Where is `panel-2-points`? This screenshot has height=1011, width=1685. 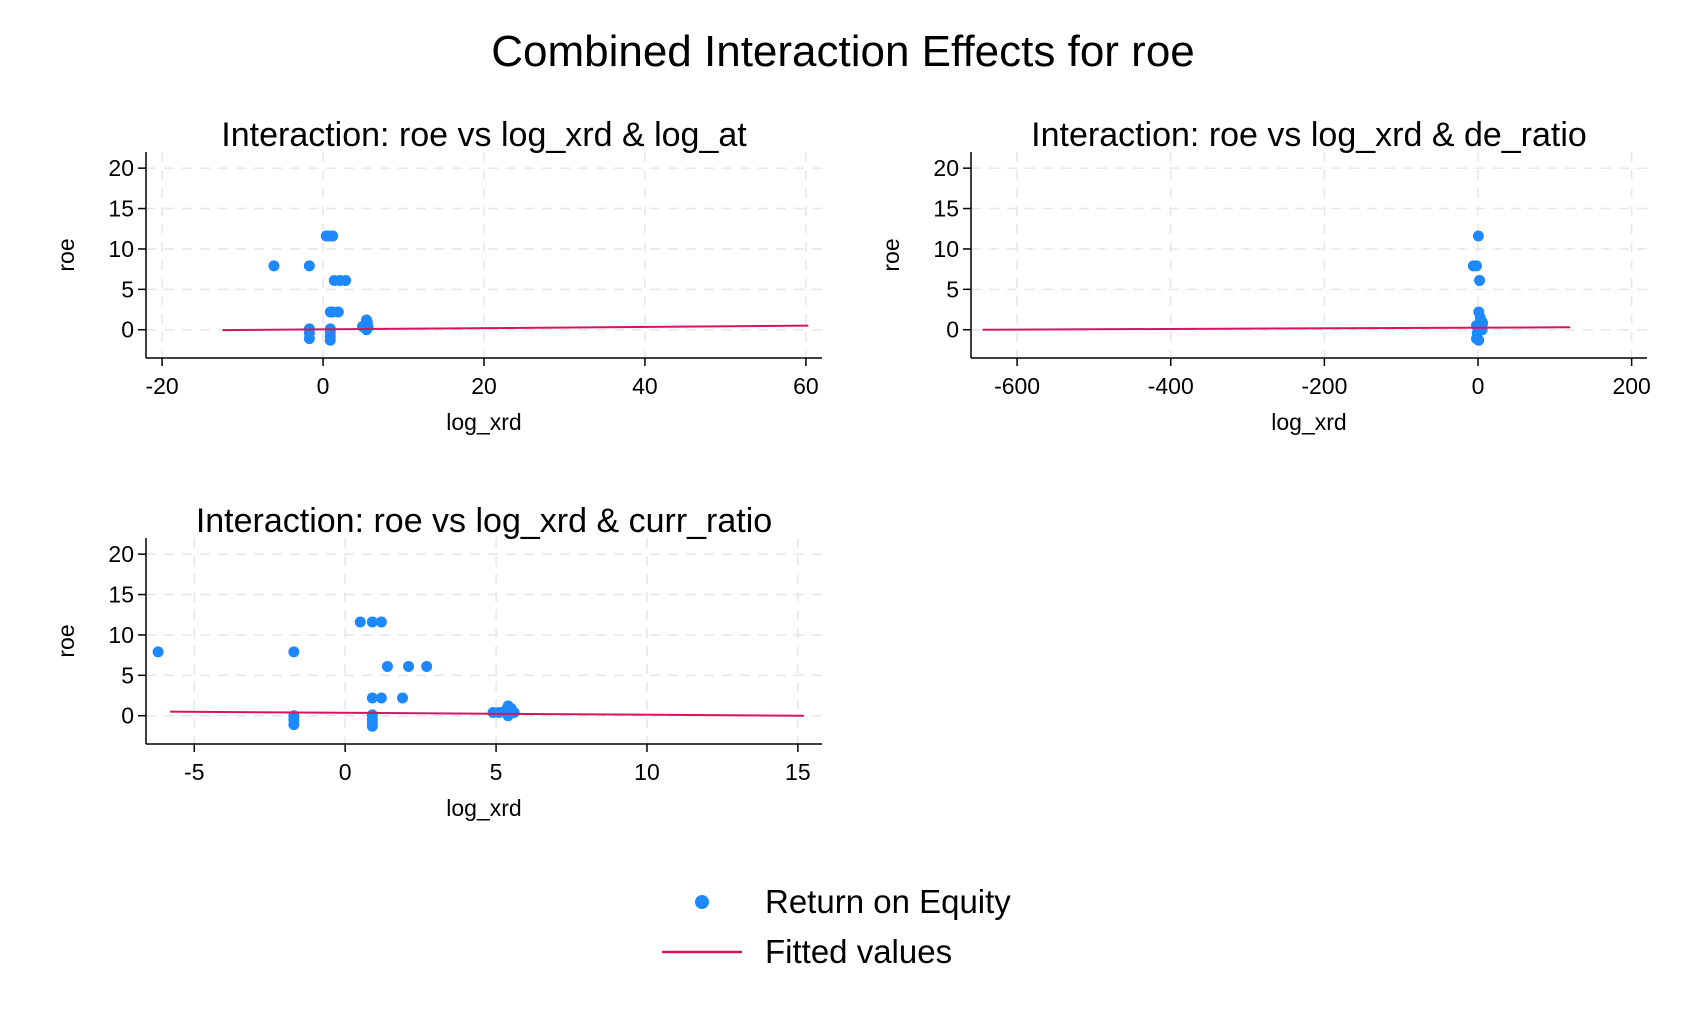
panel-2-points is located at coordinates (1478, 288).